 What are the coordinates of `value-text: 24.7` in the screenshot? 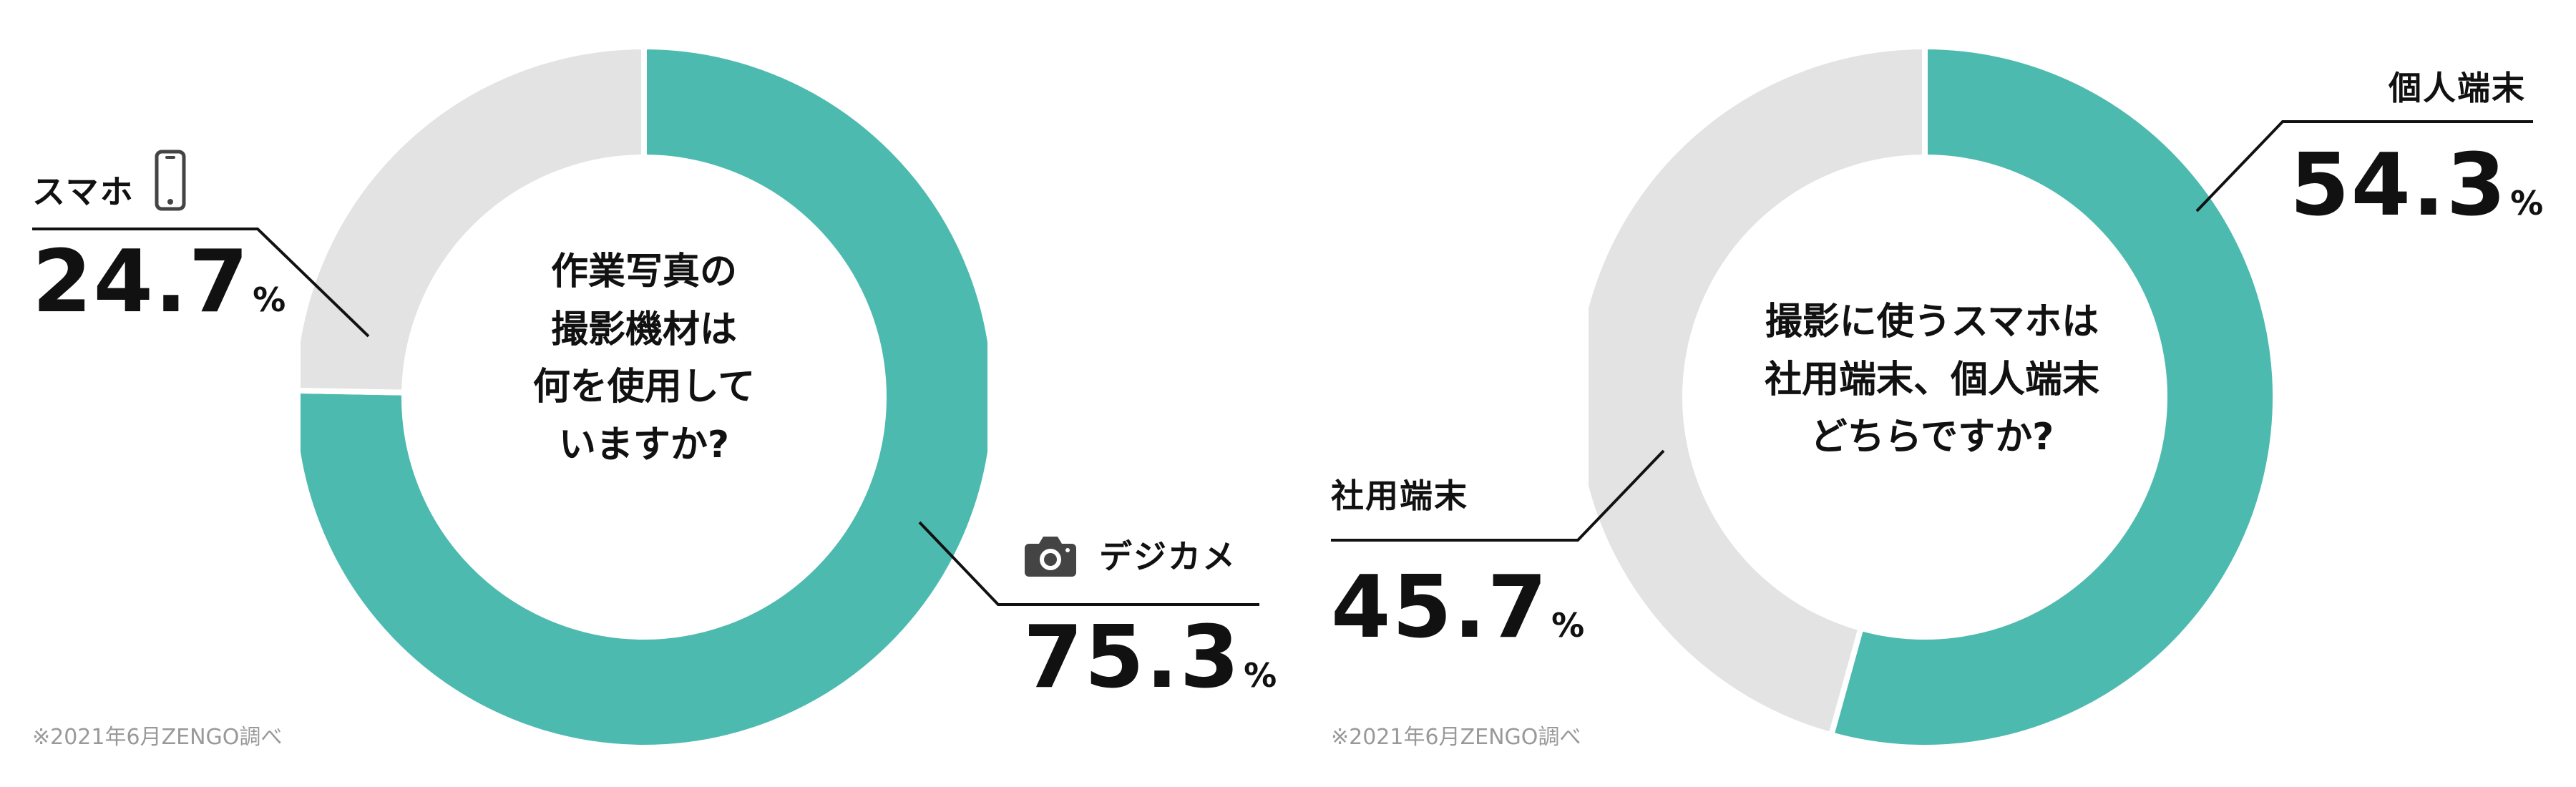 It's located at (141, 282).